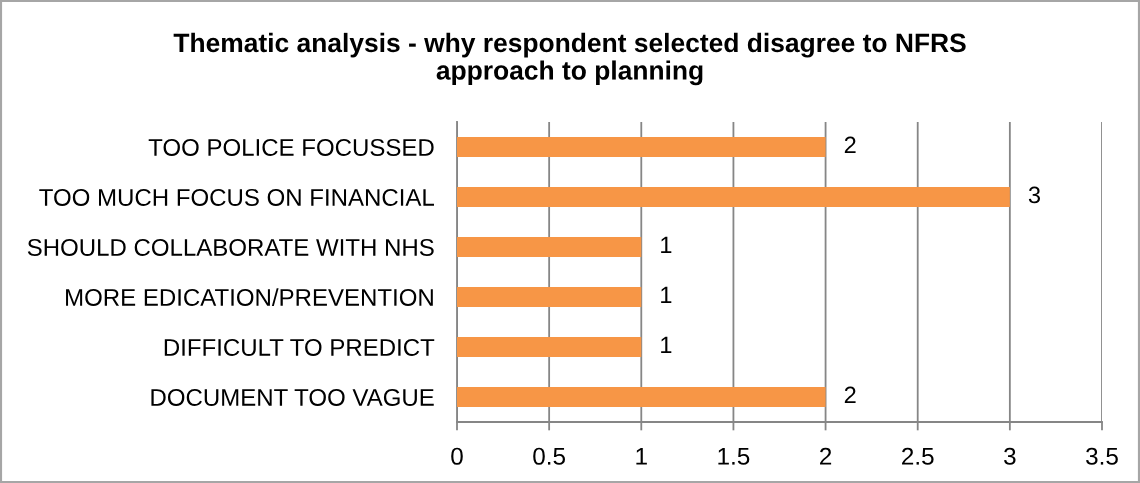  I want to click on y-tick-label: TOO POLICE FOCUSSED, so click(291, 147).